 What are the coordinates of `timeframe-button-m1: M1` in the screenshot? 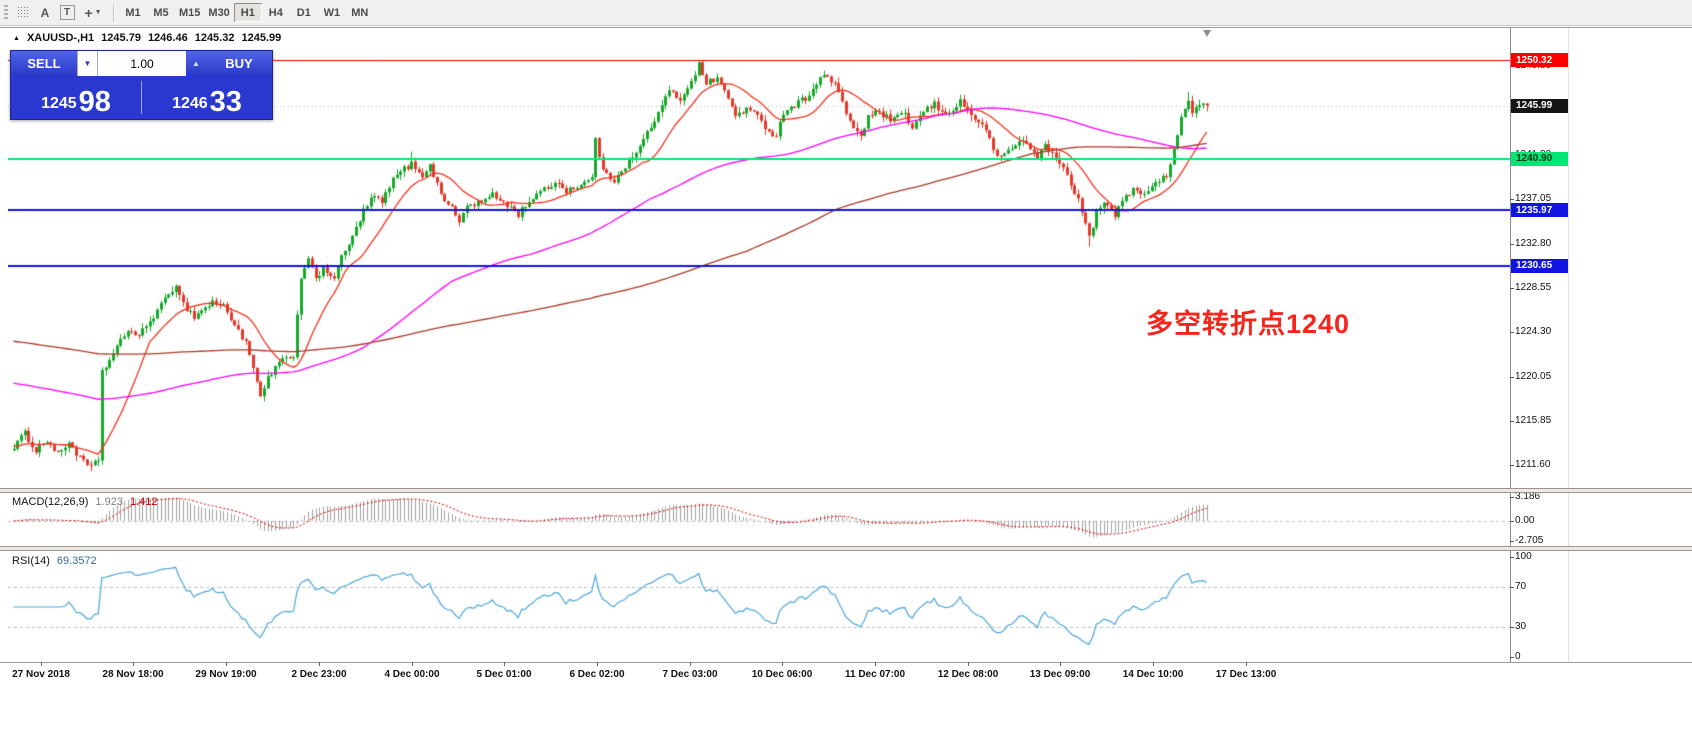 It's located at (133, 12).